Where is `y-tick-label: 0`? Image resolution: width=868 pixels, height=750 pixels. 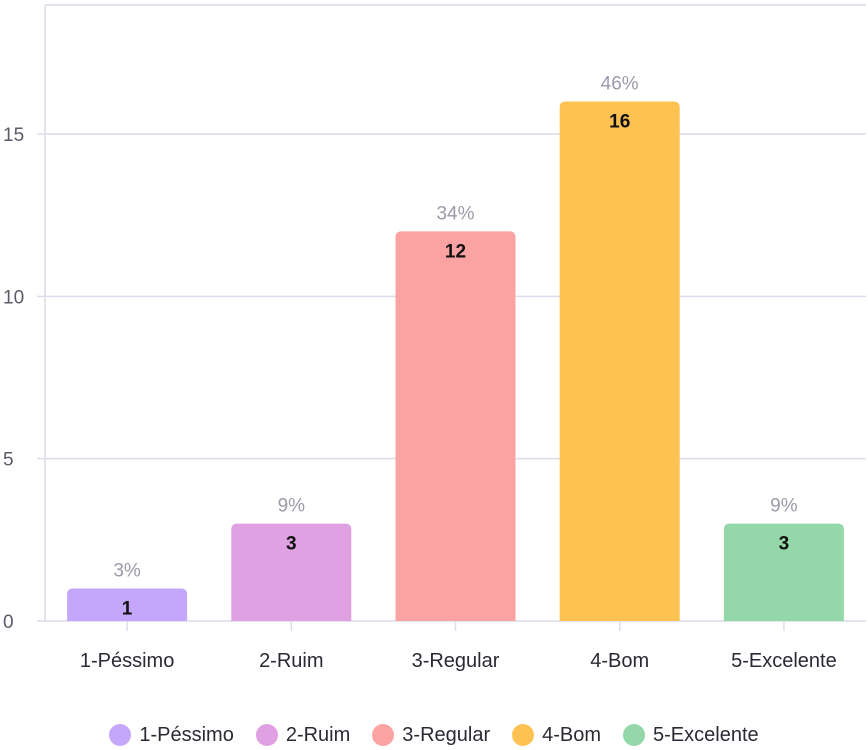
y-tick-label: 0 is located at coordinates (8, 622).